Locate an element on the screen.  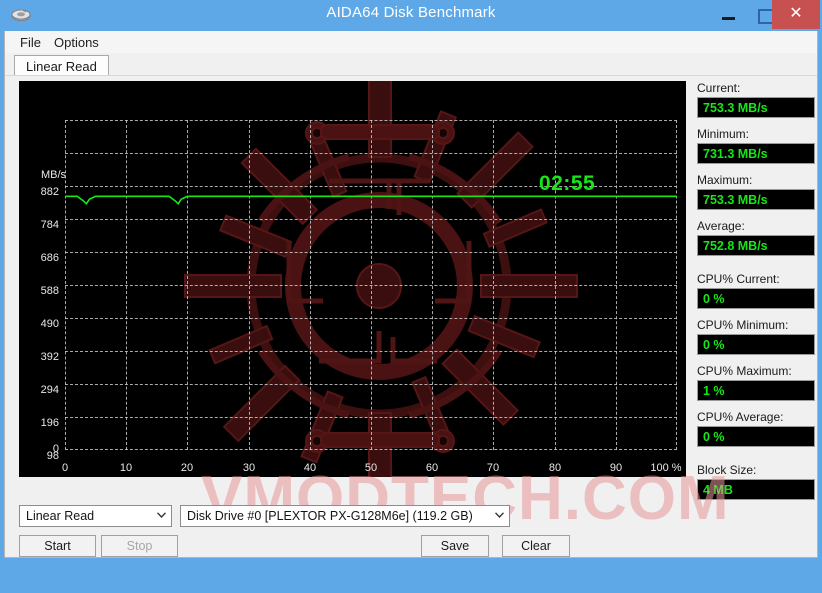
x-tick-30: 30 is located at coordinates (249, 468).